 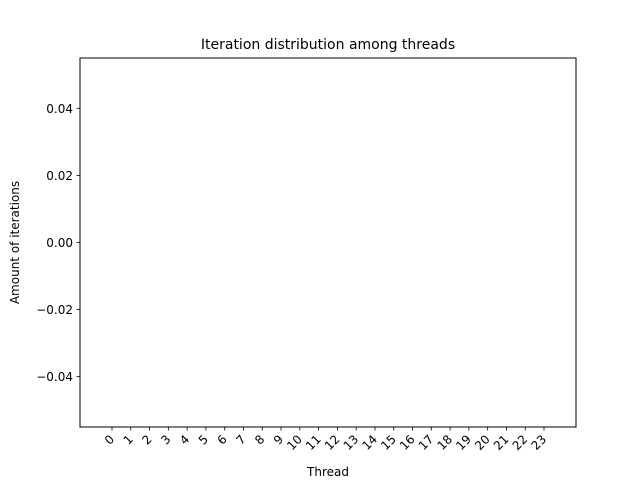 What do you see at coordinates (328, 45) in the screenshot?
I see `chart-title: Iteration distribution among threads` at bounding box center [328, 45].